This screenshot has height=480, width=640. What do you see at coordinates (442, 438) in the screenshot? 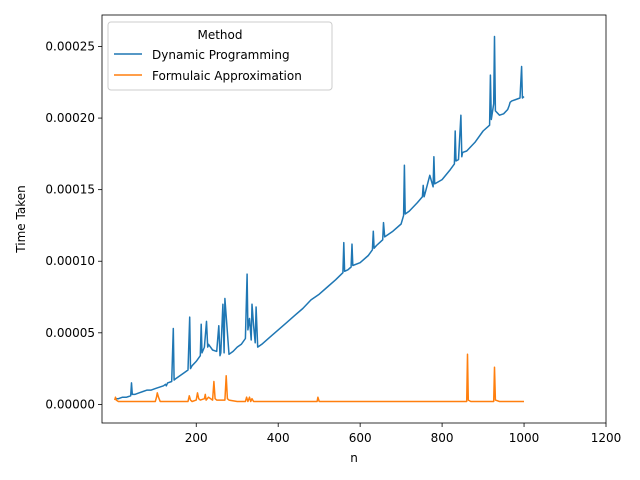
I see `x-tick-label: 800` at bounding box center [442, 438].